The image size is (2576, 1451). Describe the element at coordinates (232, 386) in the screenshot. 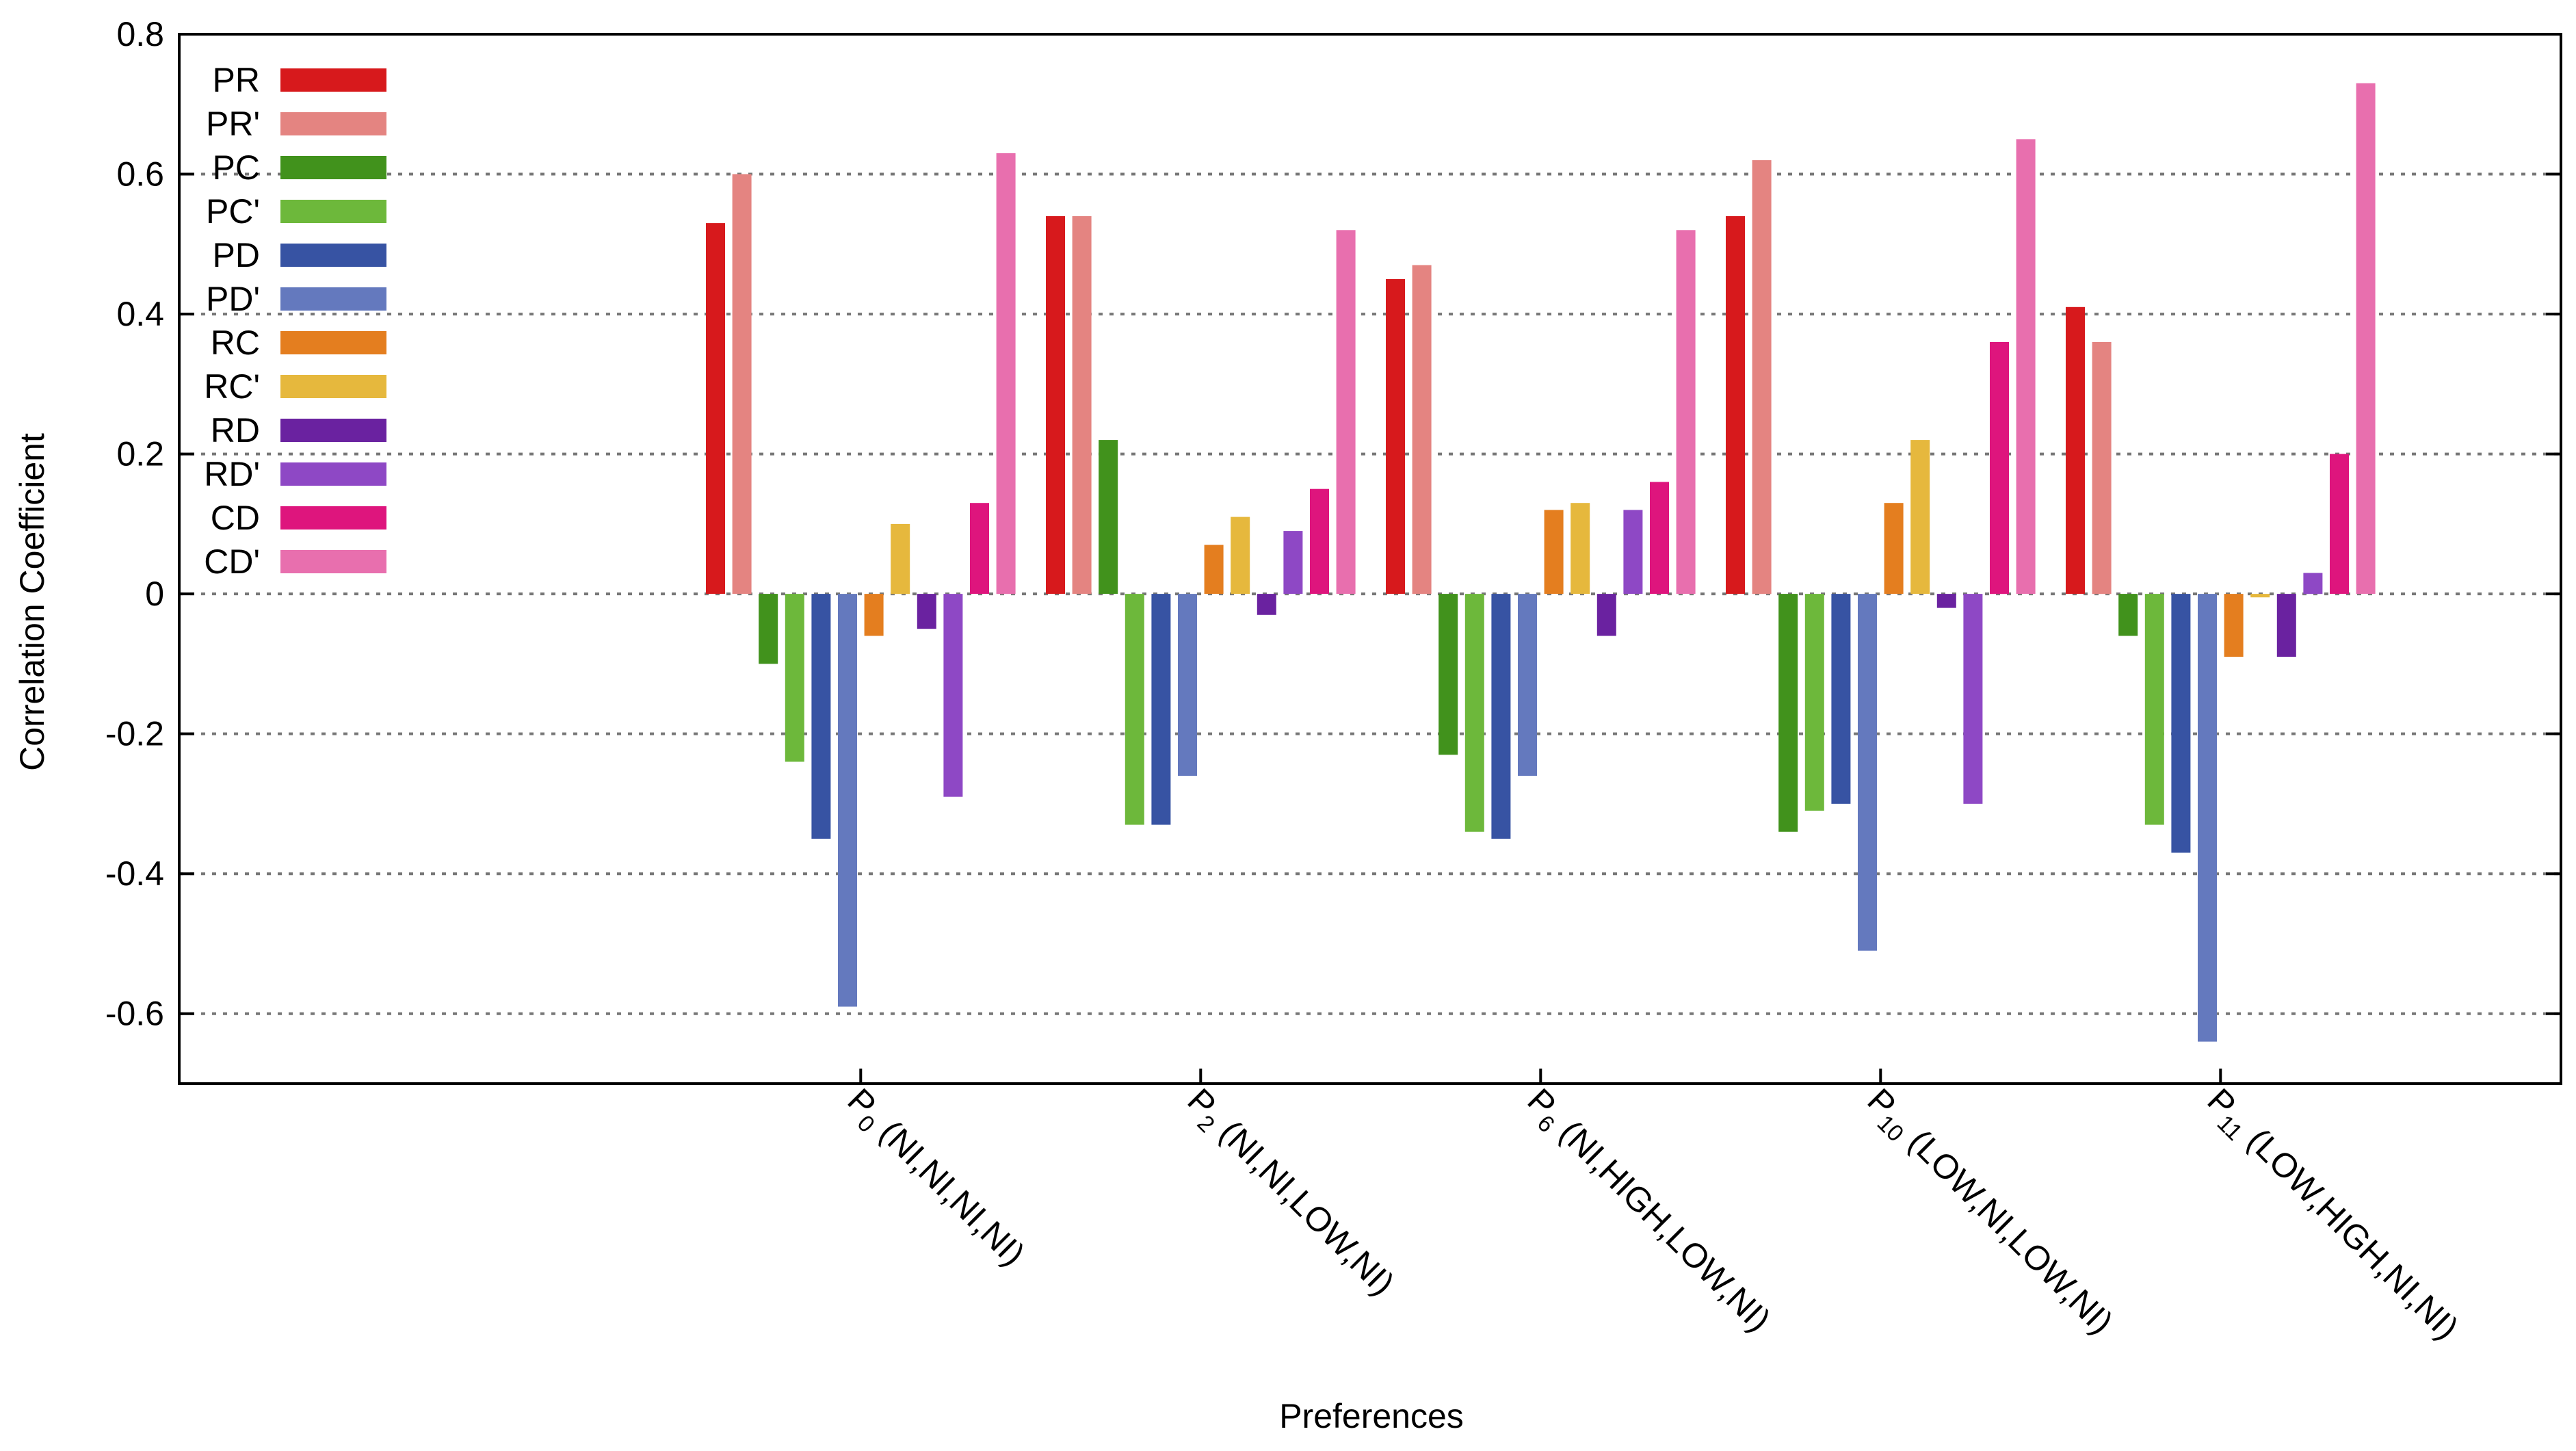

I see `legend-label: RC'` at that location.